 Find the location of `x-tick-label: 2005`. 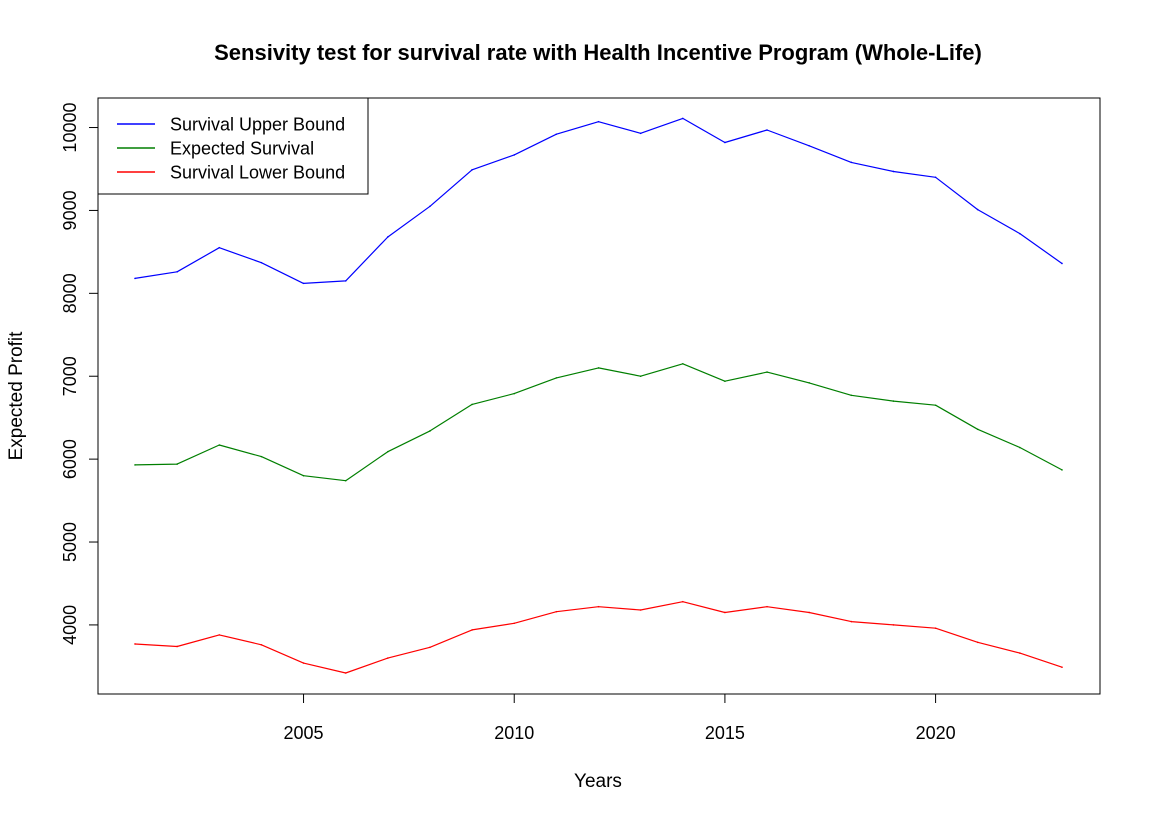

x-tick-label: 2005 is located at coordinates (304, 733).